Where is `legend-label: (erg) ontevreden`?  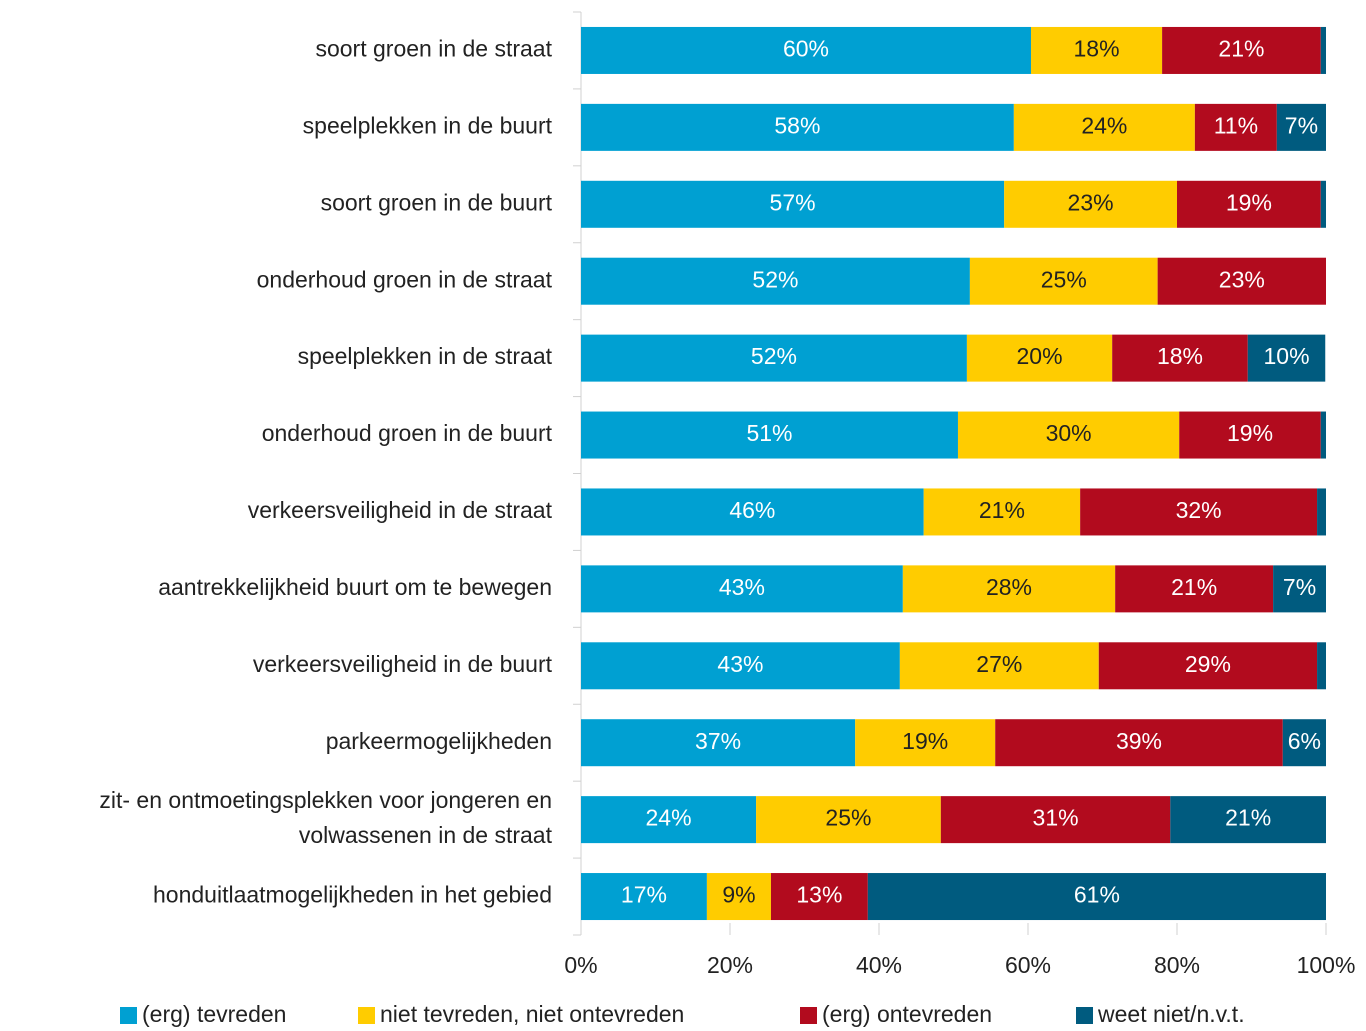 legend-label: (erg) ontevreden is located at coordinates (907, 1014).